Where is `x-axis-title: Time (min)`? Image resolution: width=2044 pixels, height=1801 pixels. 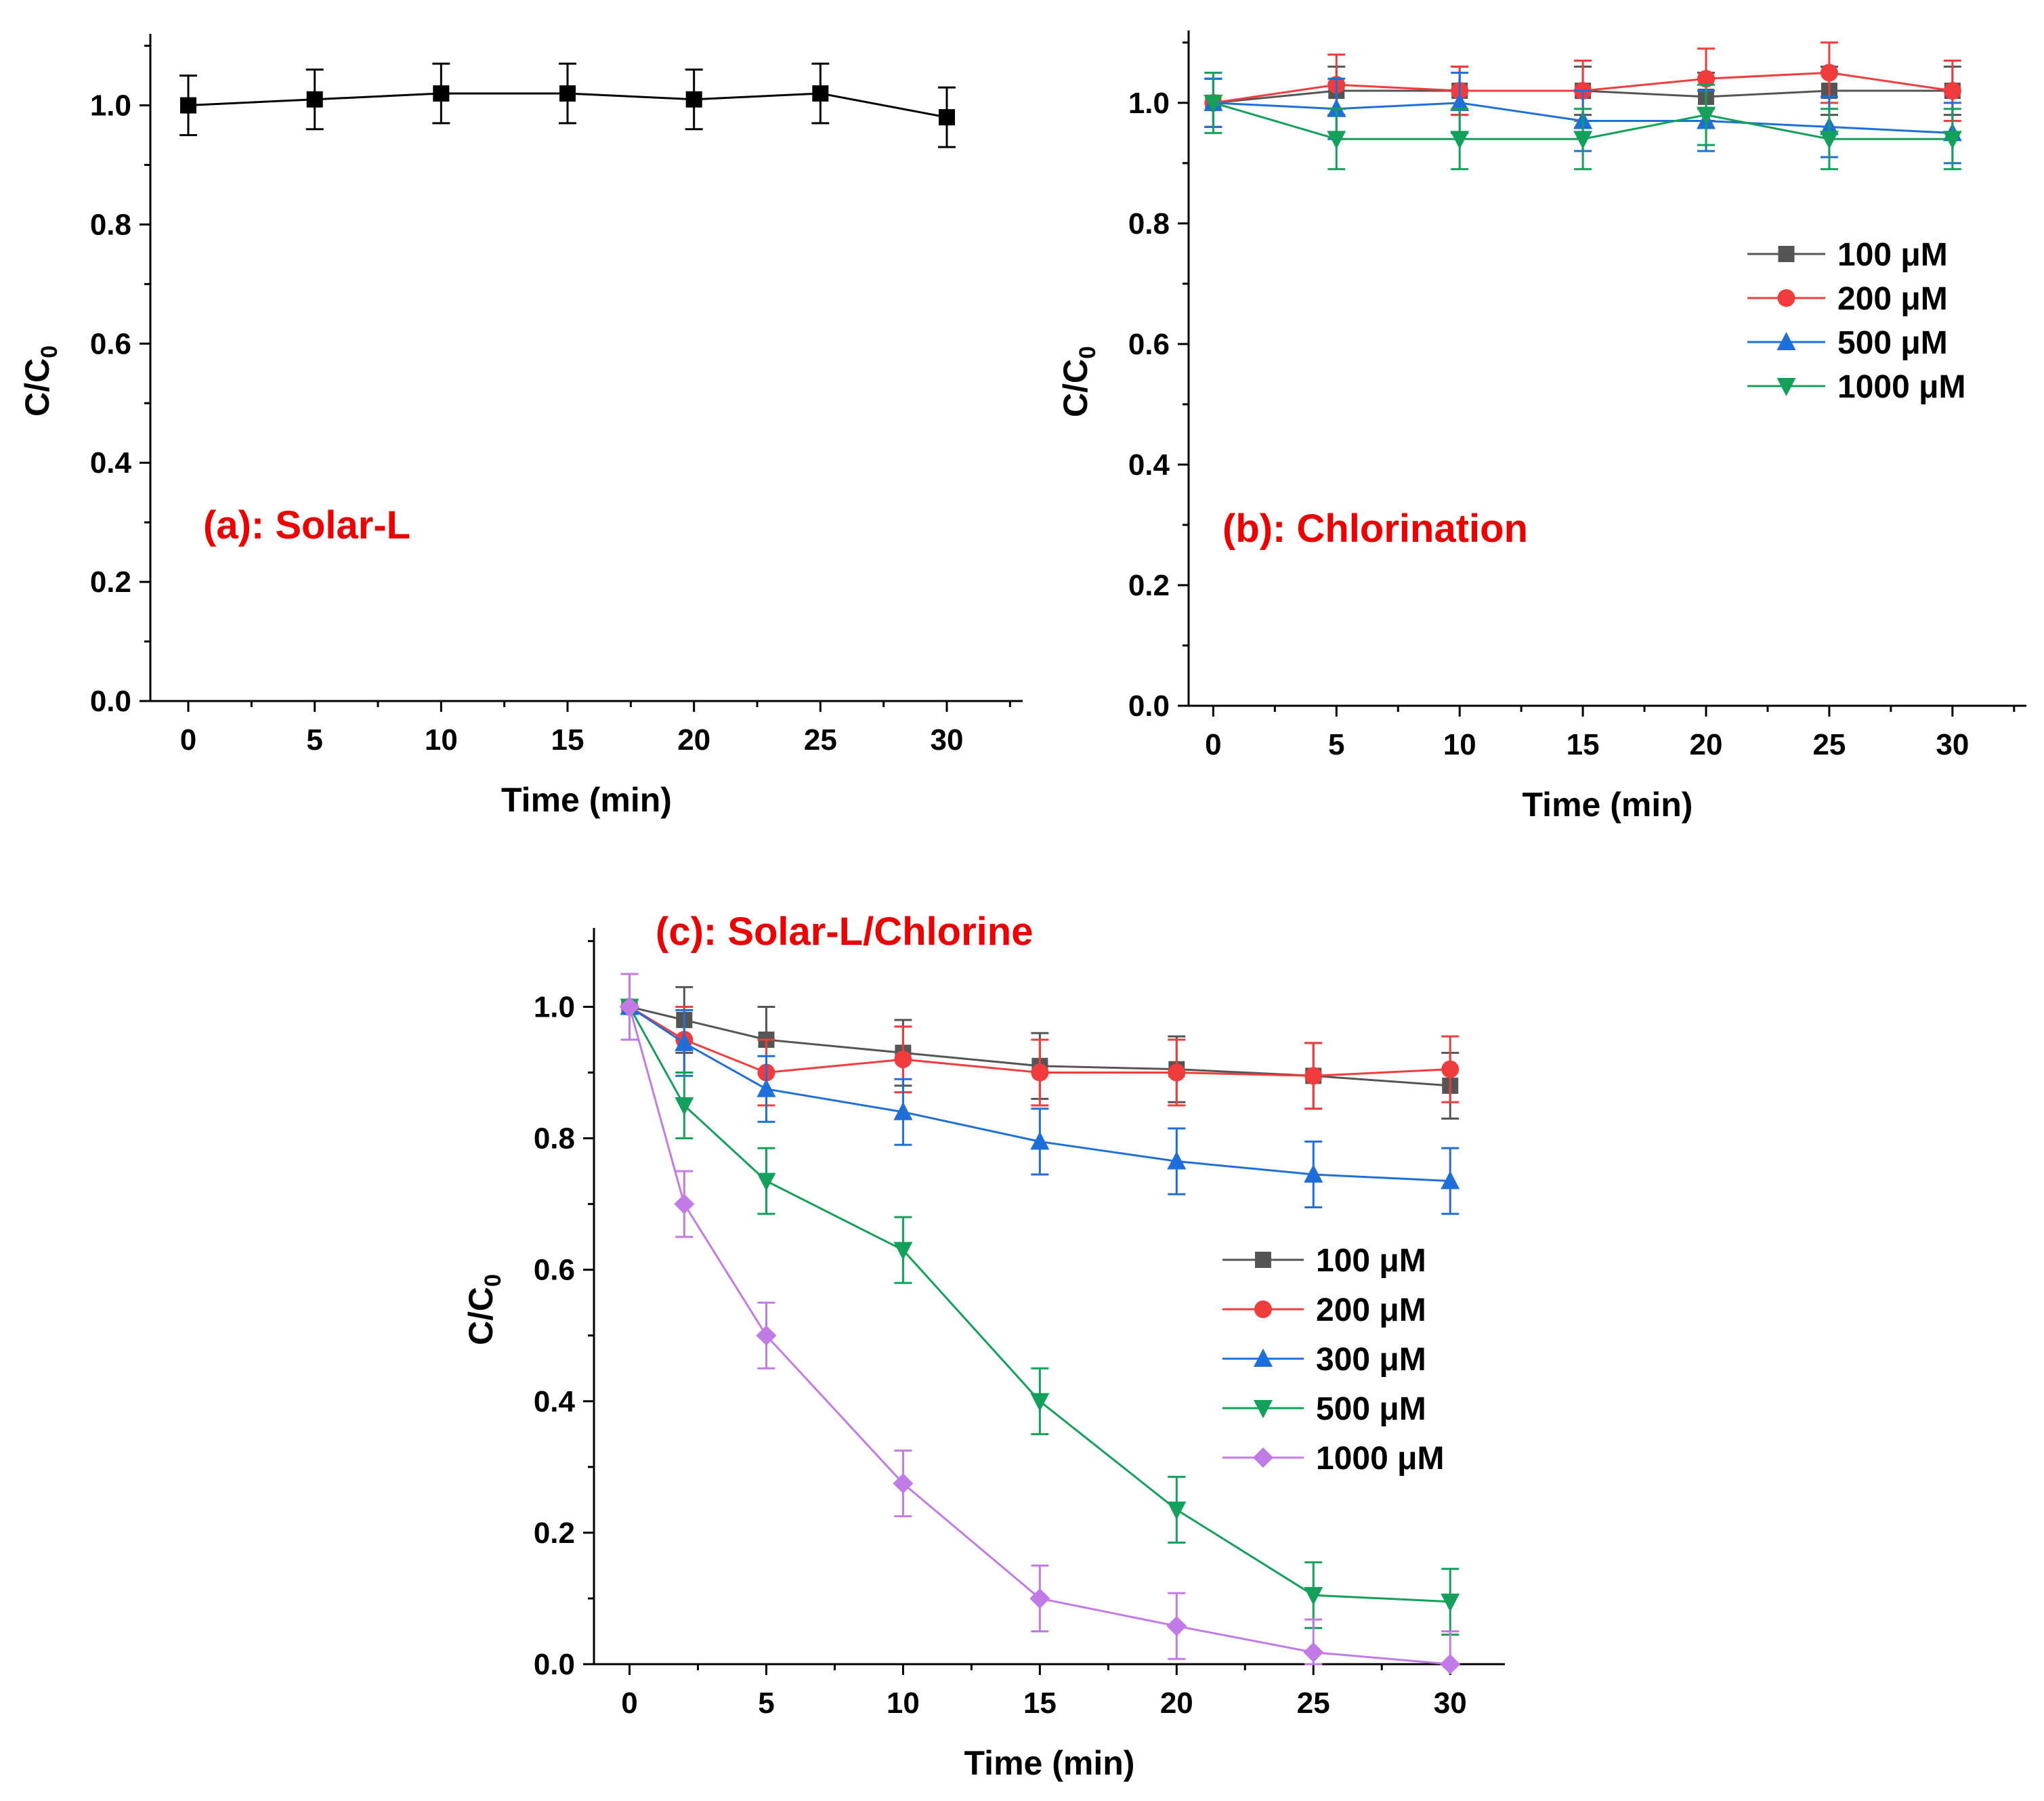
x-axis-title: Time (min) is located at coordinates (1049, 1763).